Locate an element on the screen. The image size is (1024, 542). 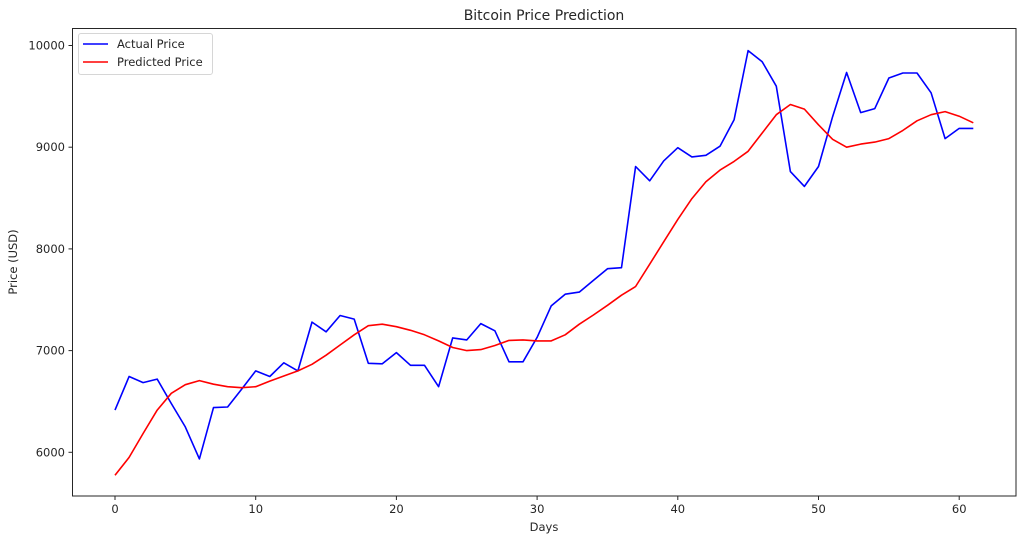
y-tick-label: 9000 is located at coordinates (50, 147).